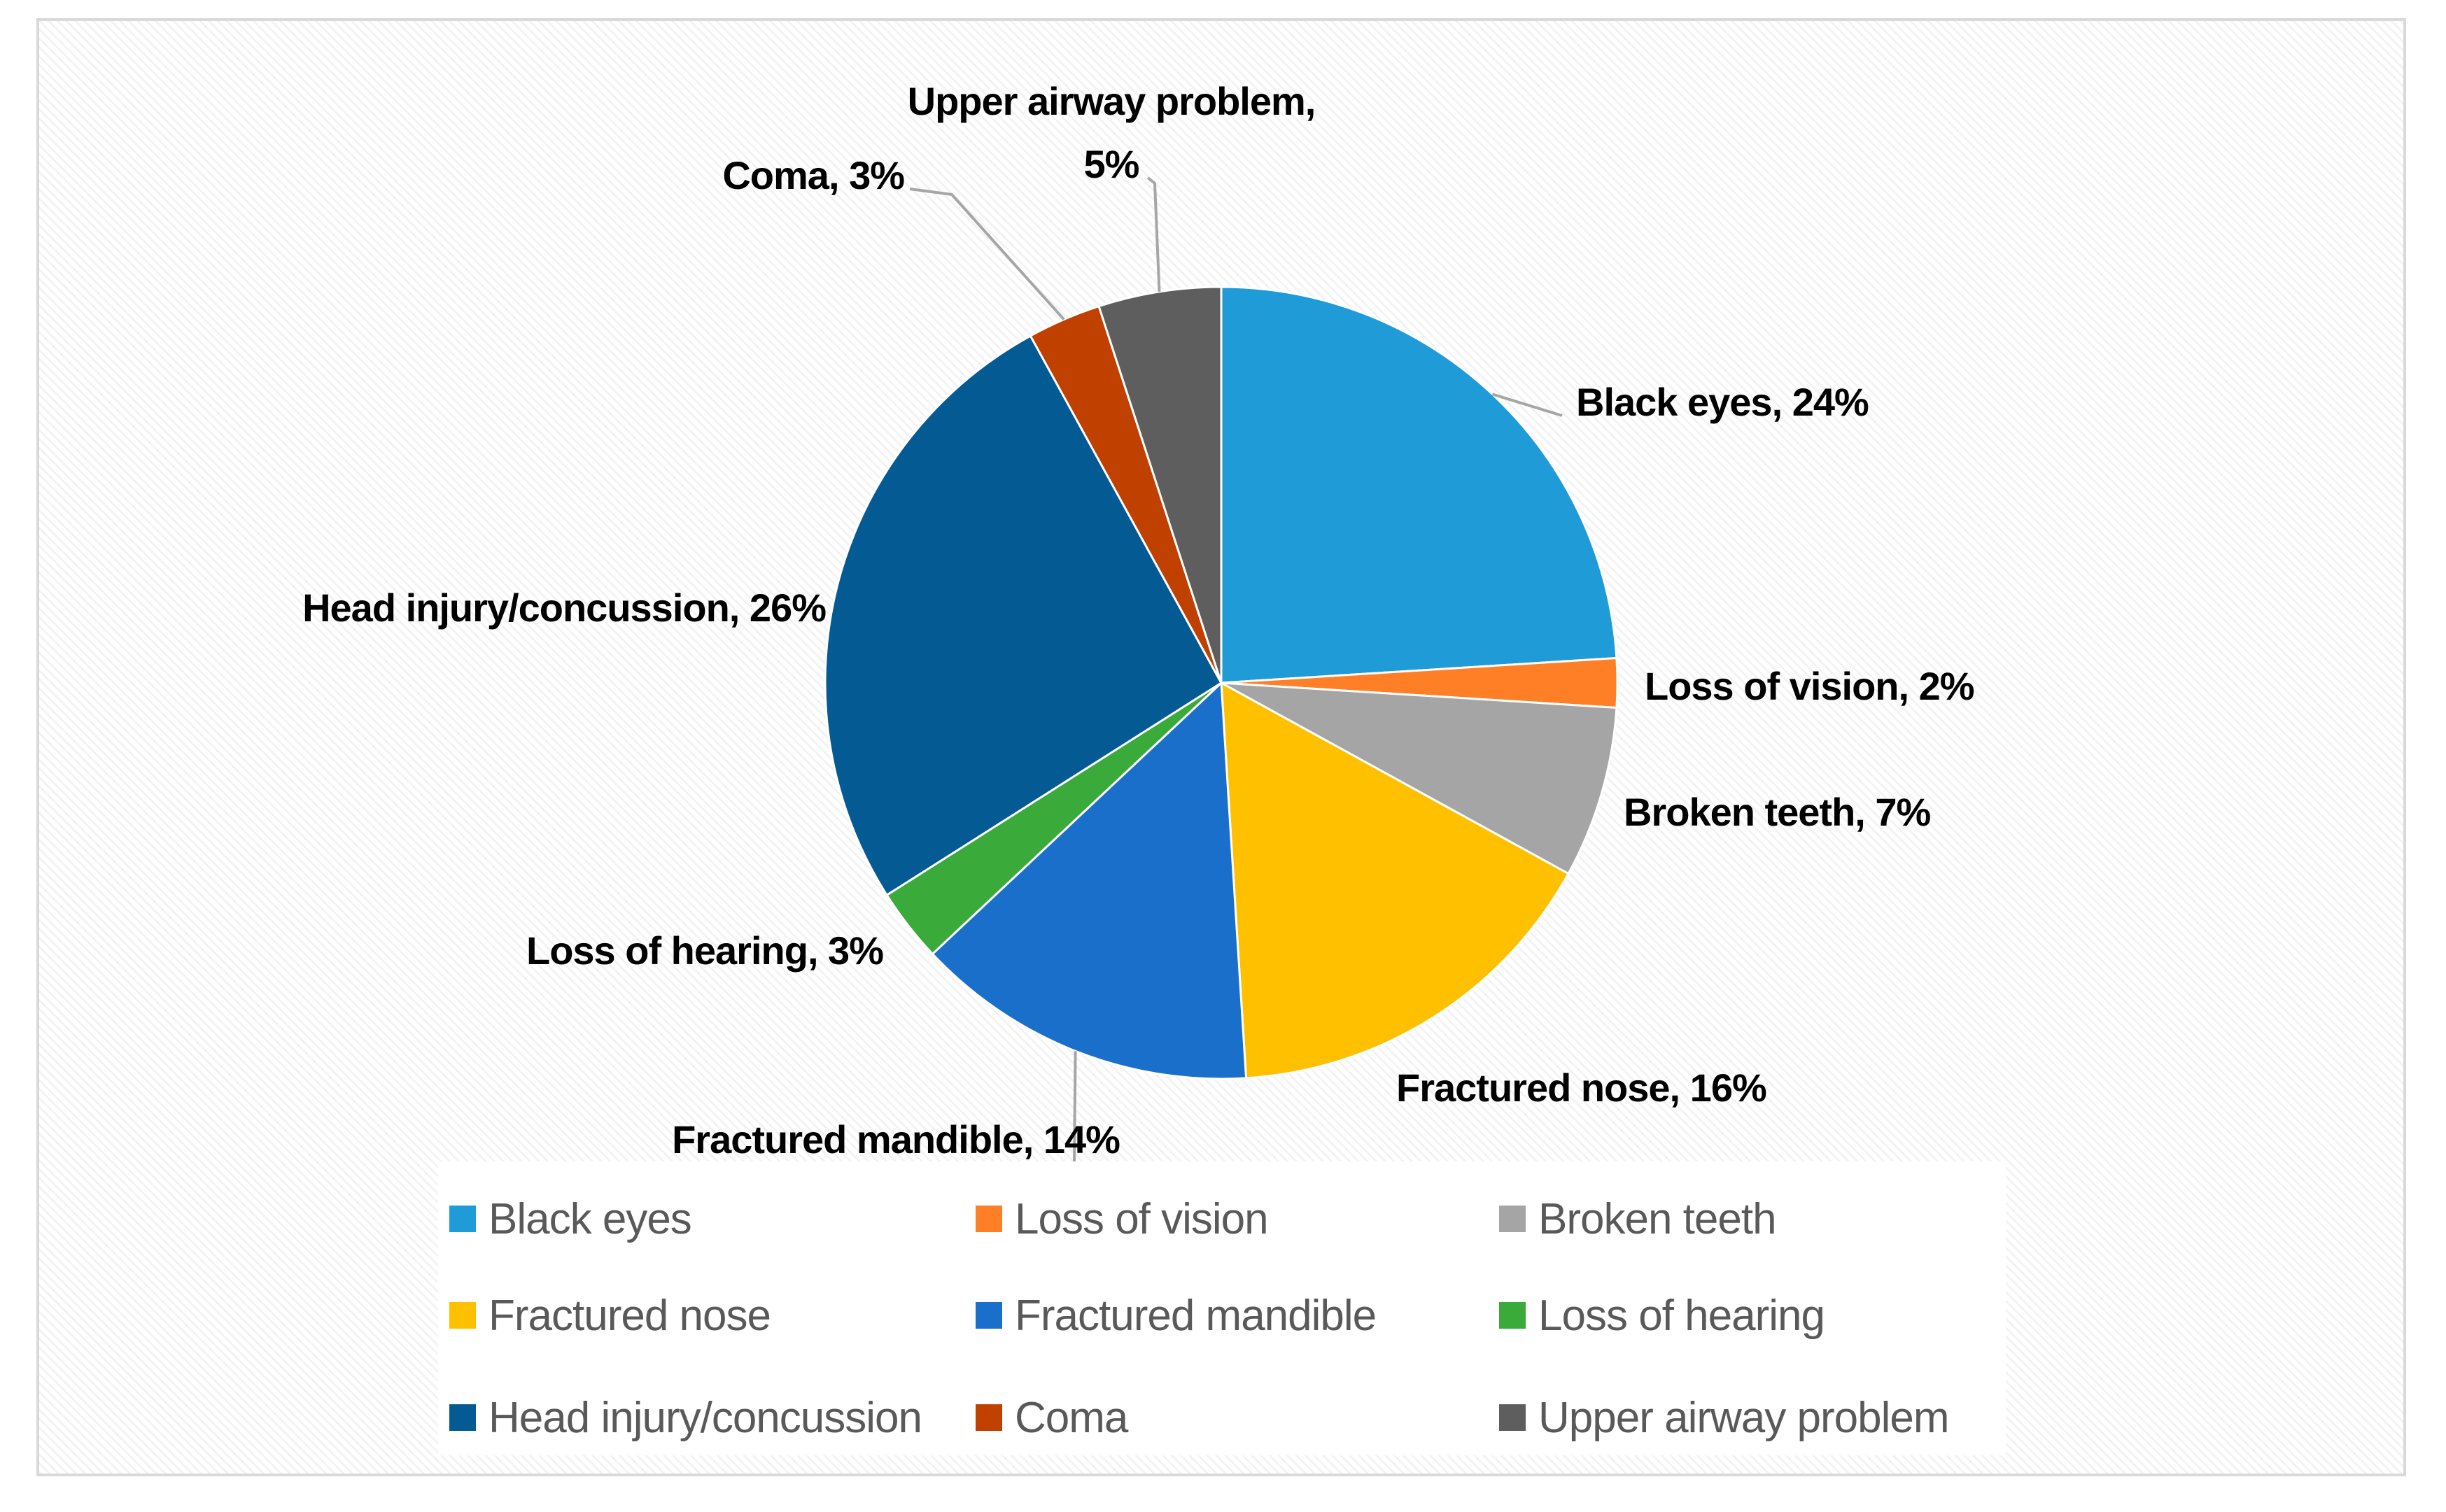 The image size is (2446, 1512). I want to click on data-label-coma: Coma, 3%, so click(813, 175).